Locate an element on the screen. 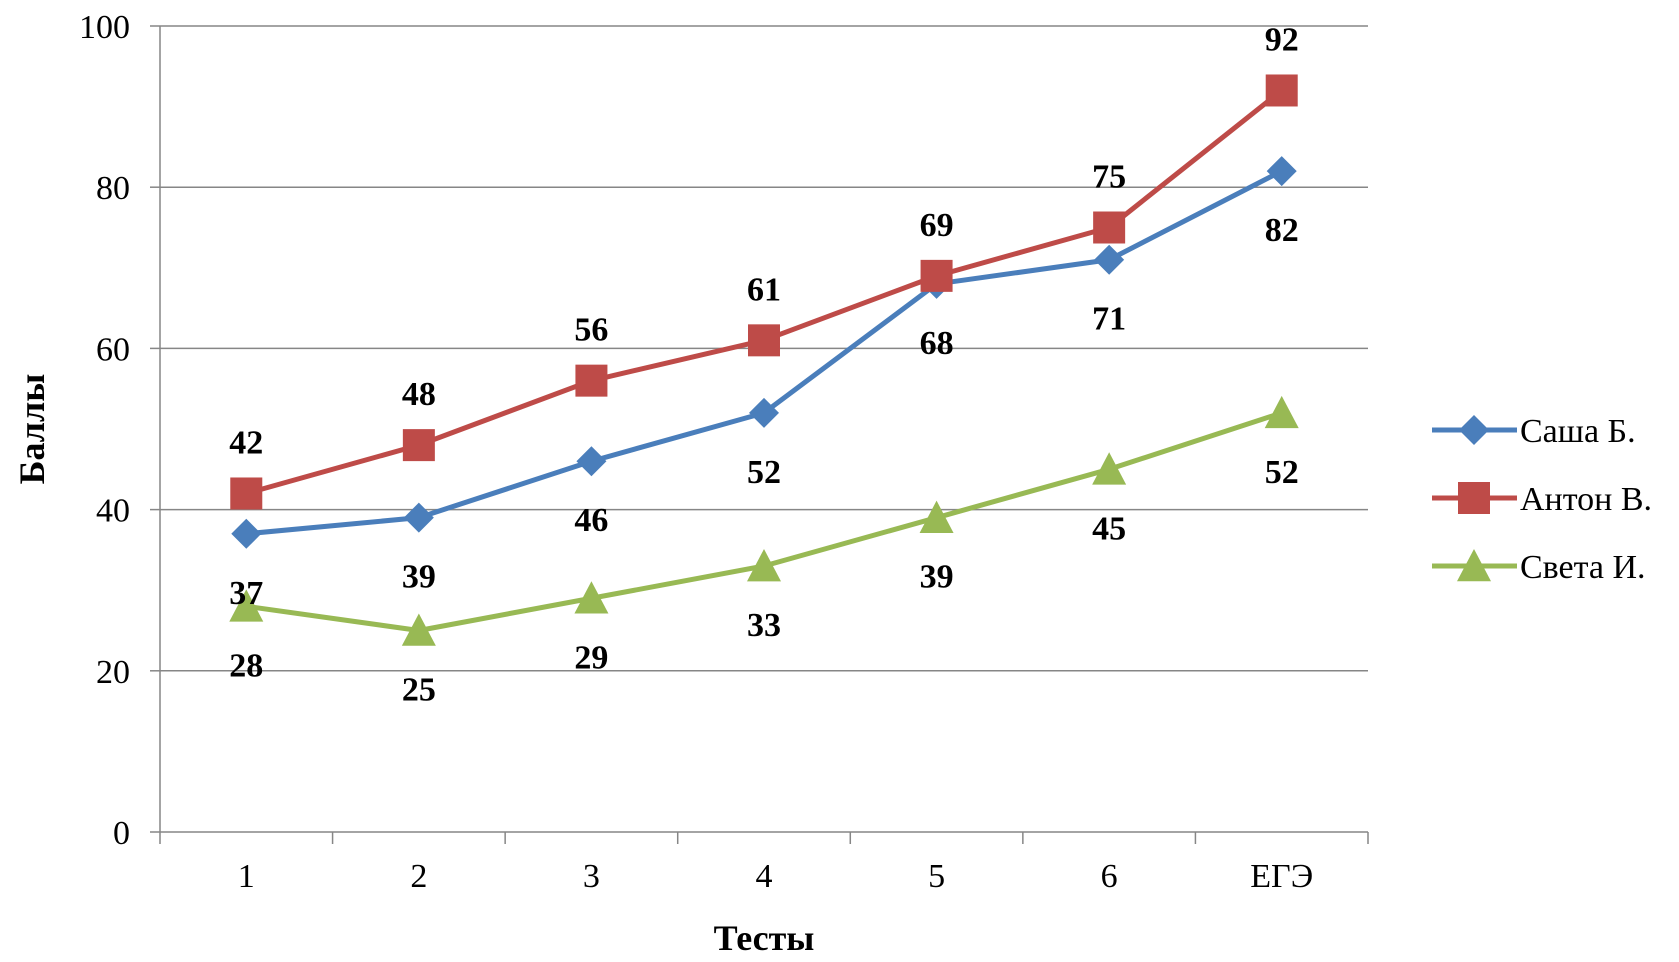 Image resolution: width=1679 pixels, height=962 pixels. data-label: 82 is located at coordinates (1282, 230).